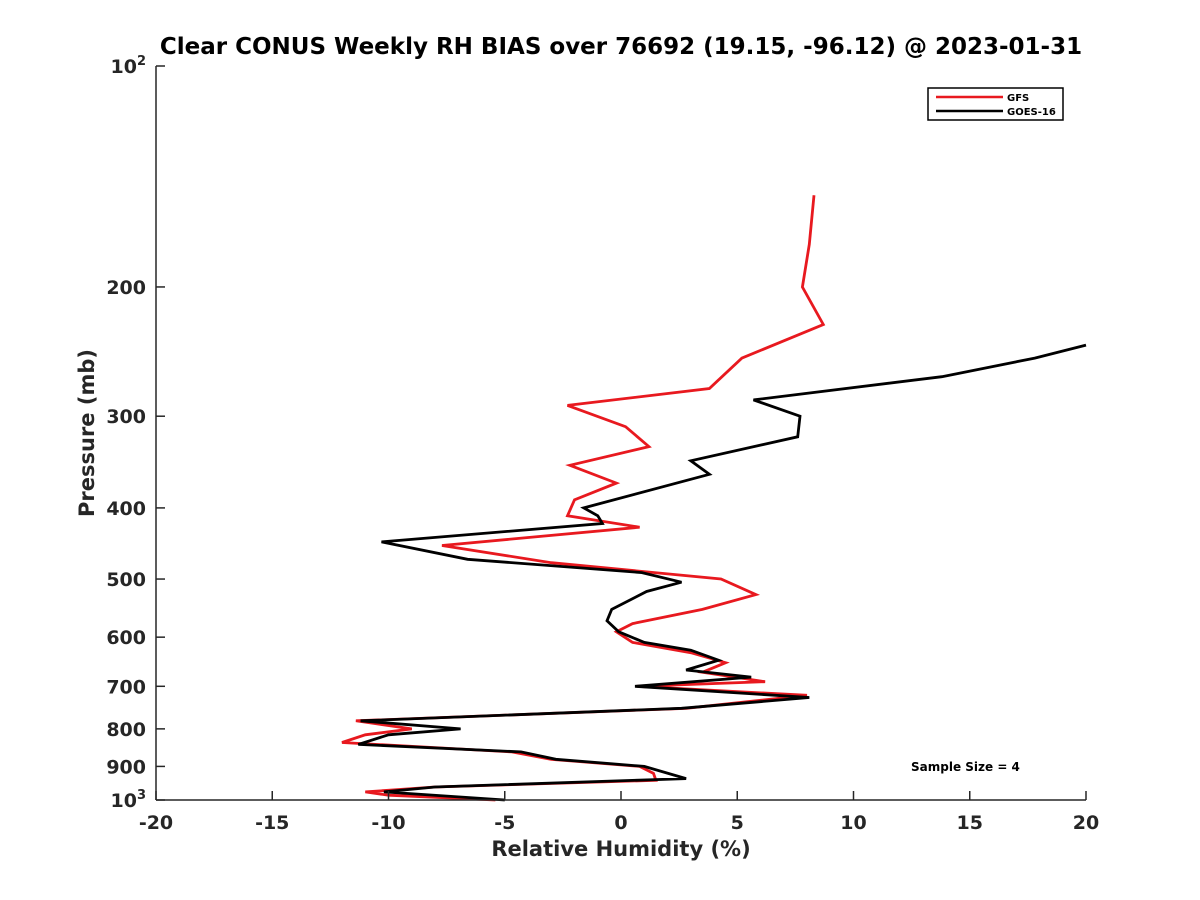 Image resolution: width=1200 pixels, height=900 pixels. I want to click on legend-box, so click(995, 104).